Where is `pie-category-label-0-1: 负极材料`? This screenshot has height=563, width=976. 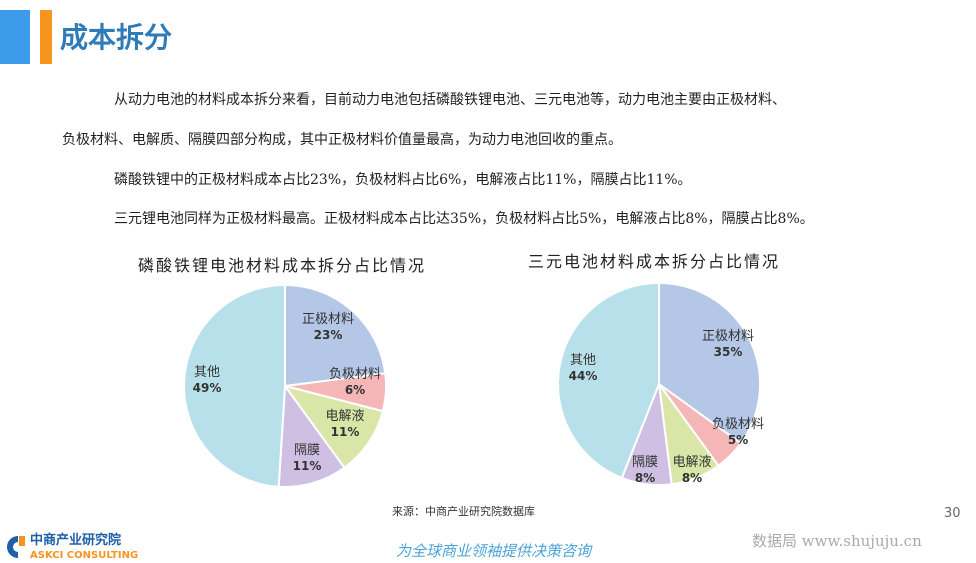 pie-category-label-0-1: 负极材料 is located at coordinates (355, 374).